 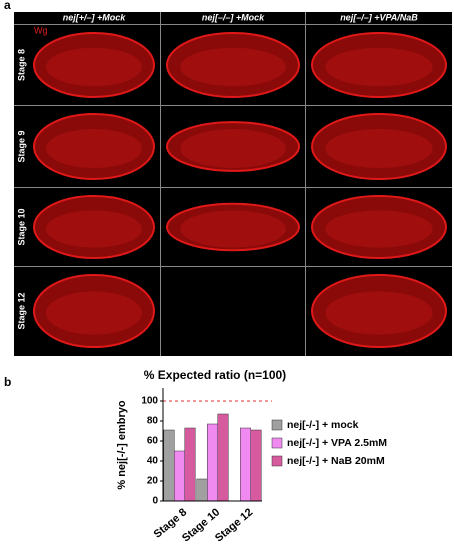 I want to click on y-axis-label: % nej[-/-] embryo, so click(x=122, y=445).